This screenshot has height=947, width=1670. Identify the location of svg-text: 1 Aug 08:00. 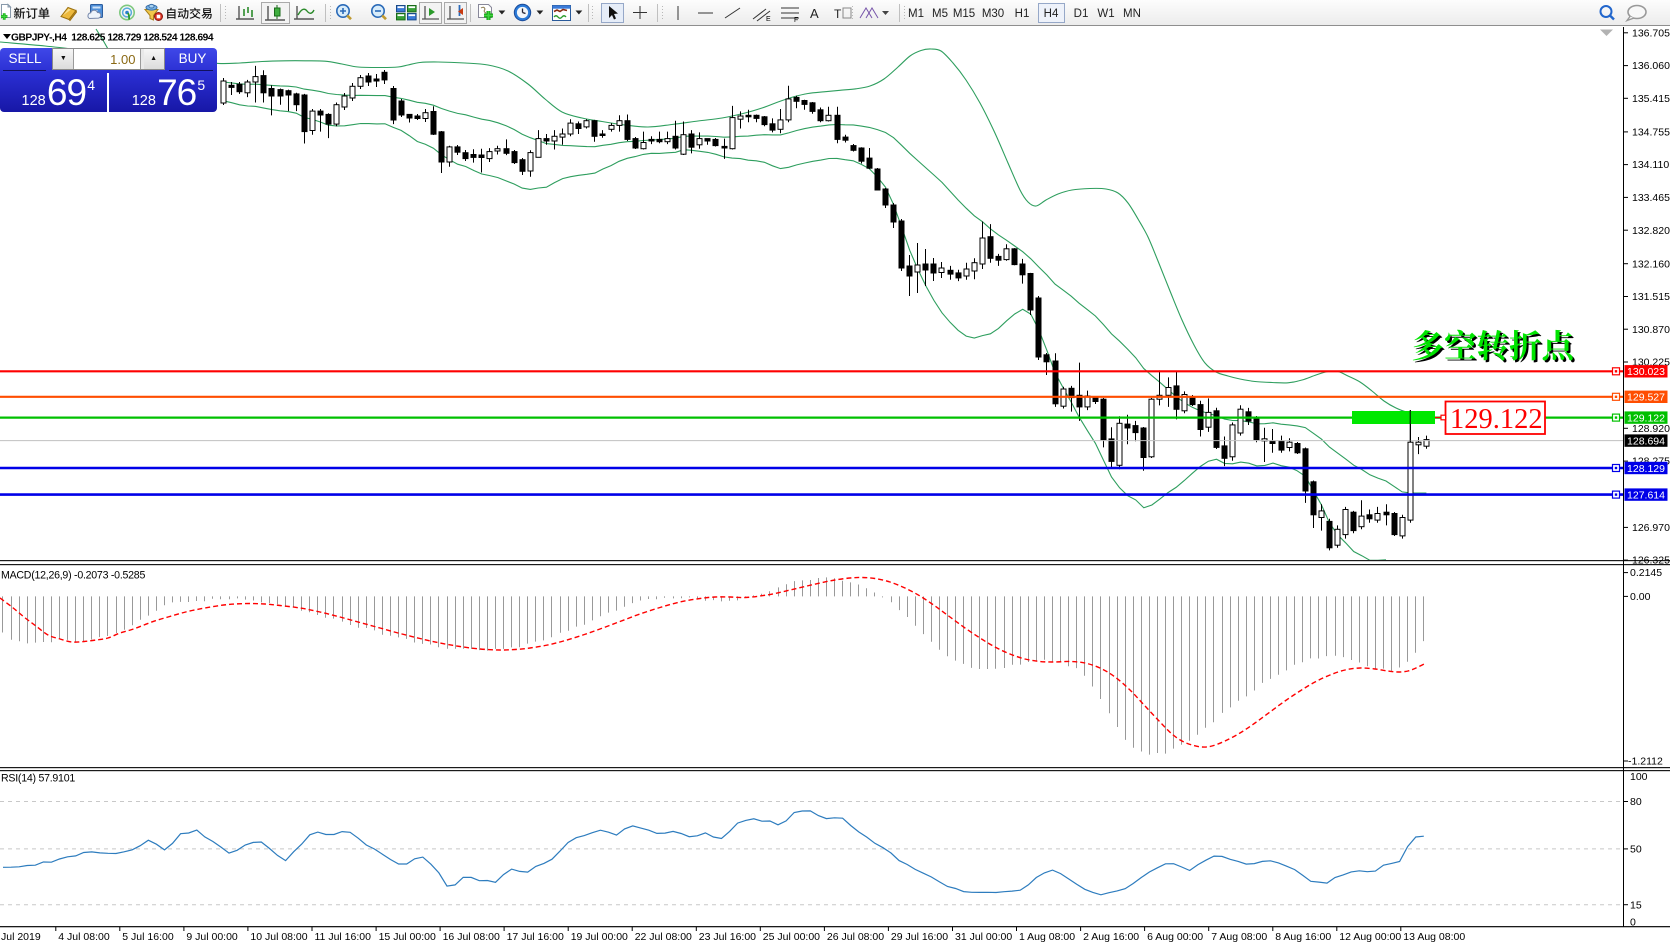
(1047, 937).